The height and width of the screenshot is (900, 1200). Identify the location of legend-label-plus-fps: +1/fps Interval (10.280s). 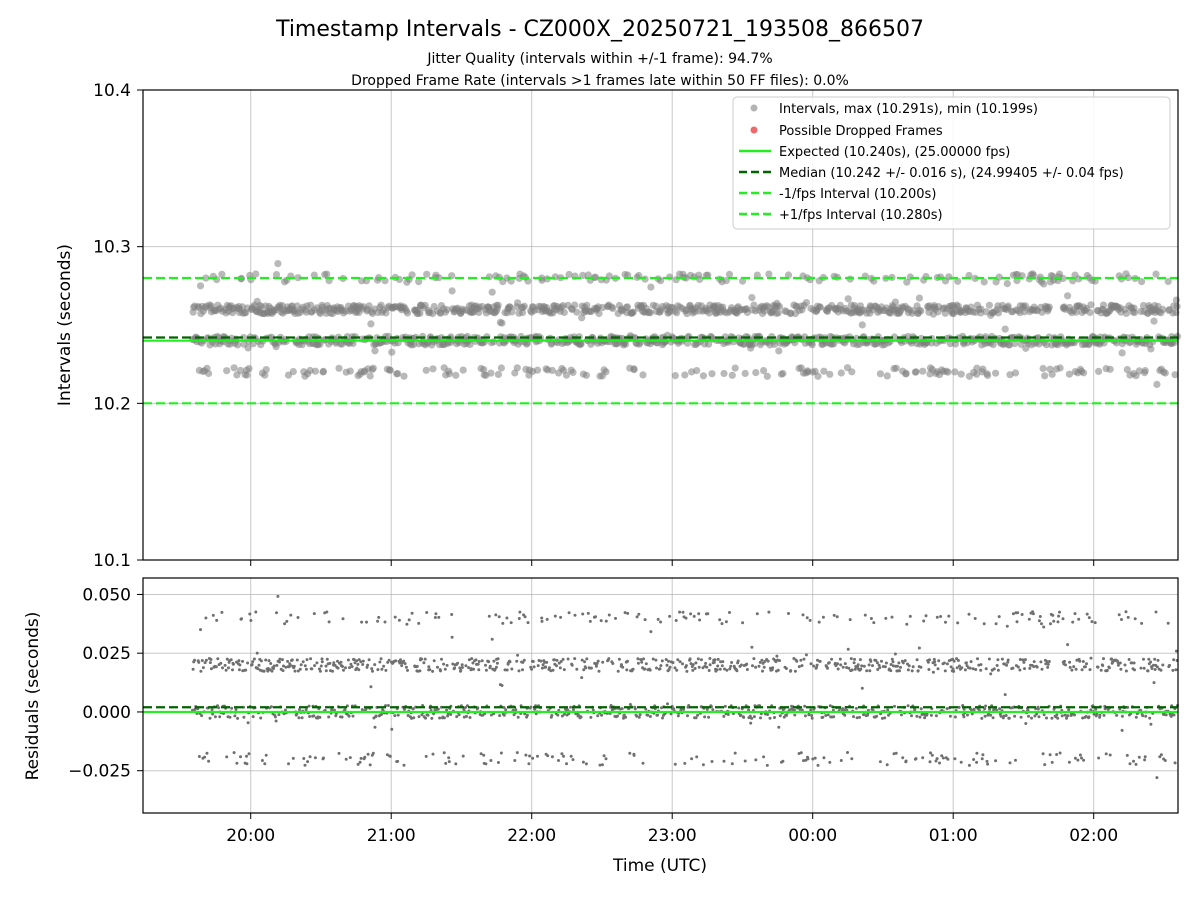
(861, 215).